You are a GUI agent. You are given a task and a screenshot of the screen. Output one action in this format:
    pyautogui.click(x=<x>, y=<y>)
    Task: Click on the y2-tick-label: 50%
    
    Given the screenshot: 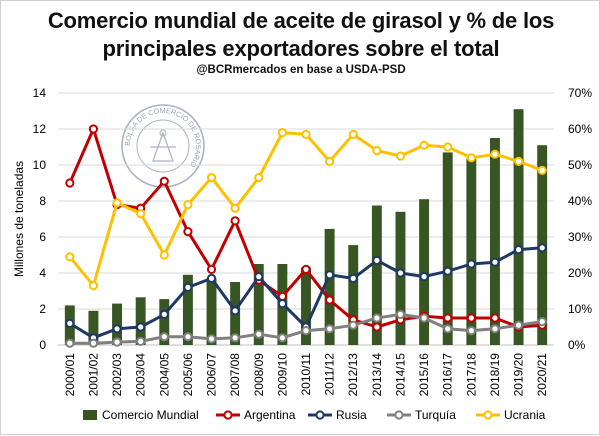 What is the action you would take?
    pyautogui.click(x=580, y=165)
    